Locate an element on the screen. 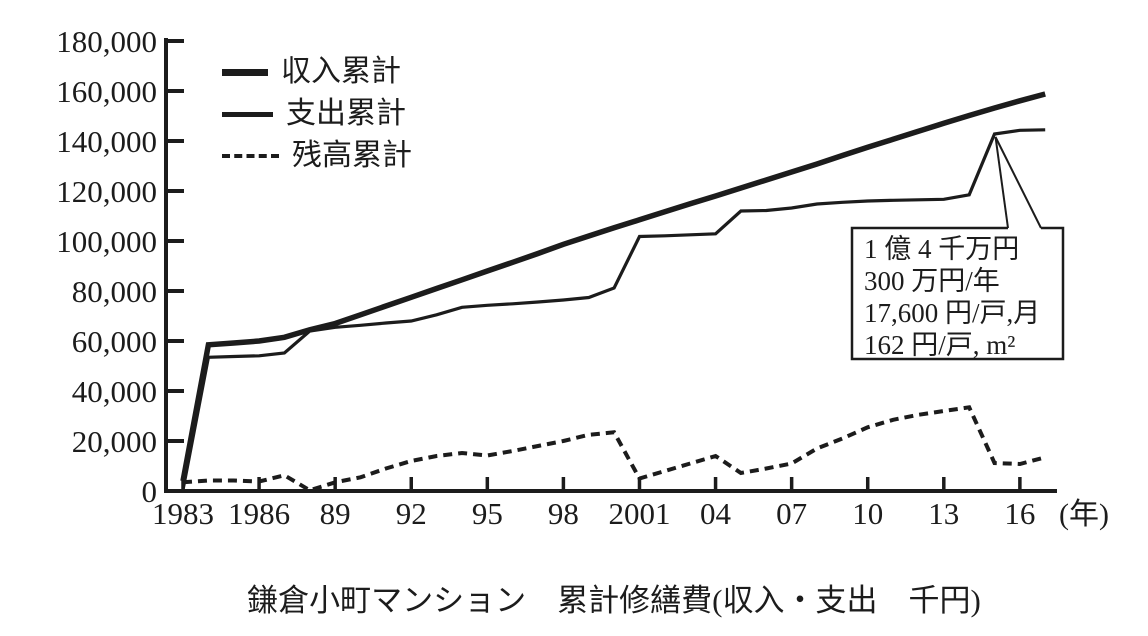 Image resolution: width=1148 pixels, height=636 pixels. legend-item-expenditure: 支出累計 is located at coordinates (317, 114).